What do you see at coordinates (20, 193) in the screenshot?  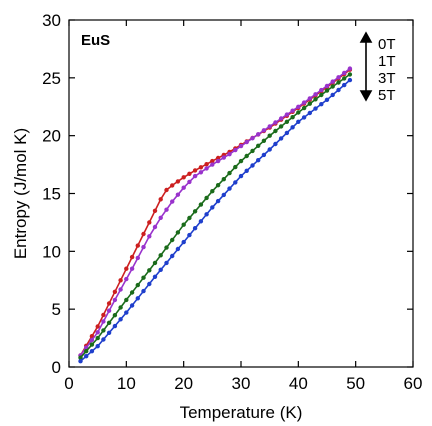 I see `y-axis-title: Entropy (J/mol K)` at bounding box center [20, 193].